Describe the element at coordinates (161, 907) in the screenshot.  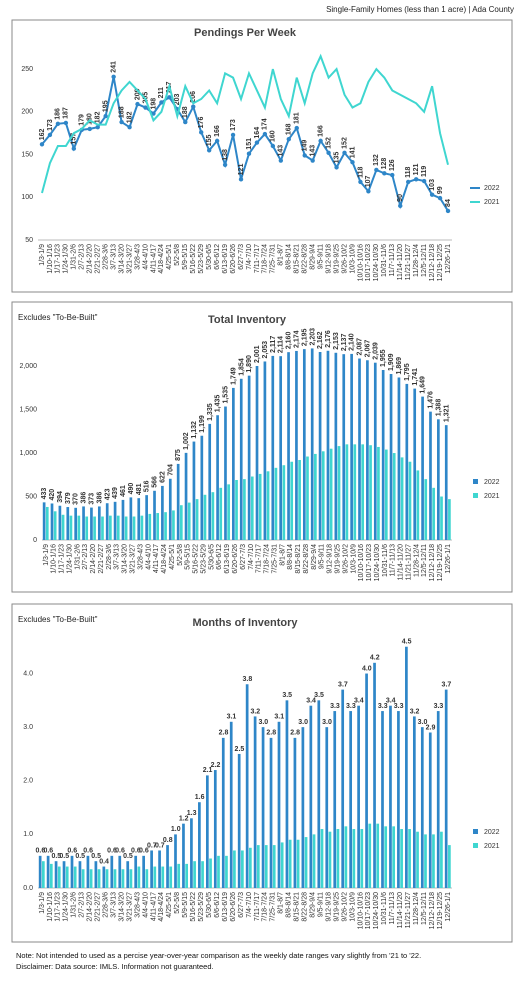
I see `x-tick-label: 4/18-4/24` at that location.